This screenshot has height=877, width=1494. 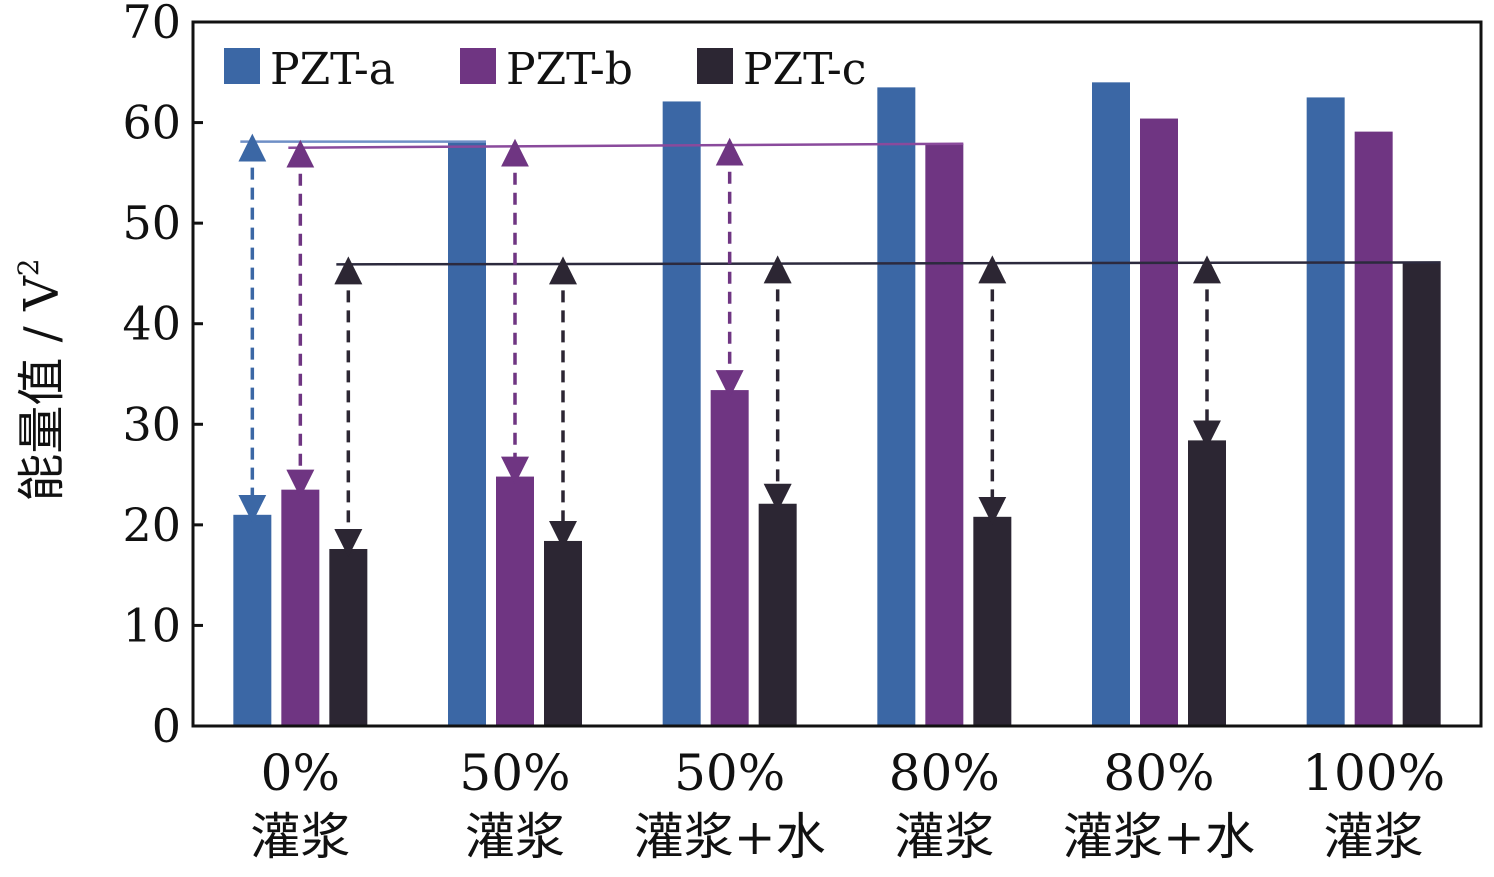 I want to click on y-tick-label-50: 50, so click(x=151, y=223).